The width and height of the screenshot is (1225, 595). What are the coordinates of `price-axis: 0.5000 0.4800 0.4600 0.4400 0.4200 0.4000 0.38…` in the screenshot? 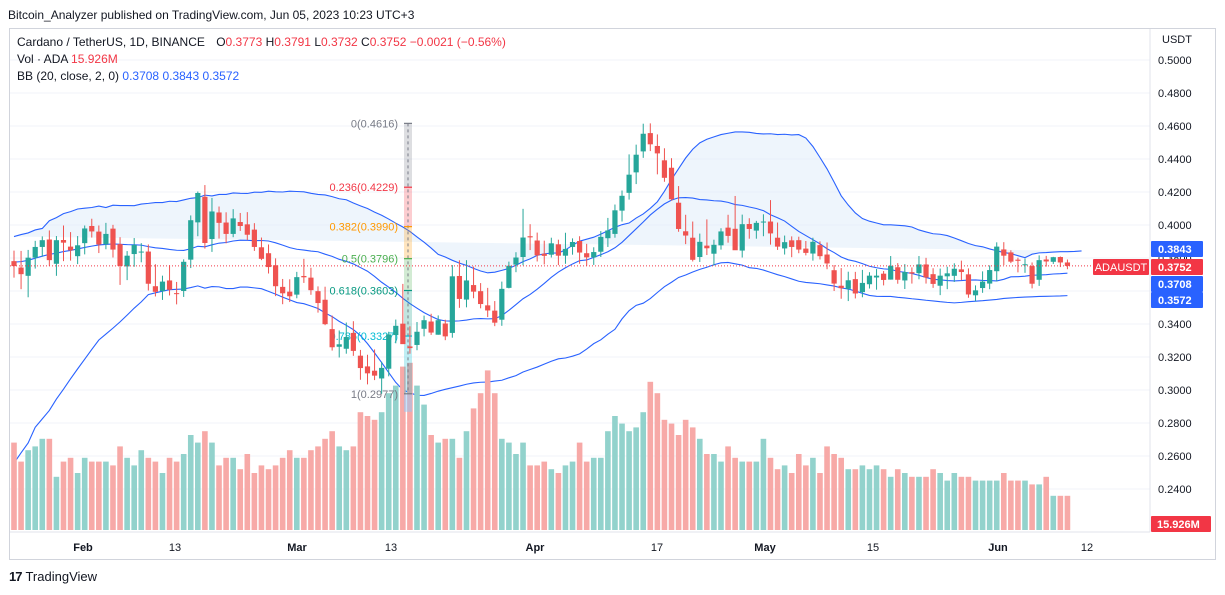 It's located at (1170, 280).